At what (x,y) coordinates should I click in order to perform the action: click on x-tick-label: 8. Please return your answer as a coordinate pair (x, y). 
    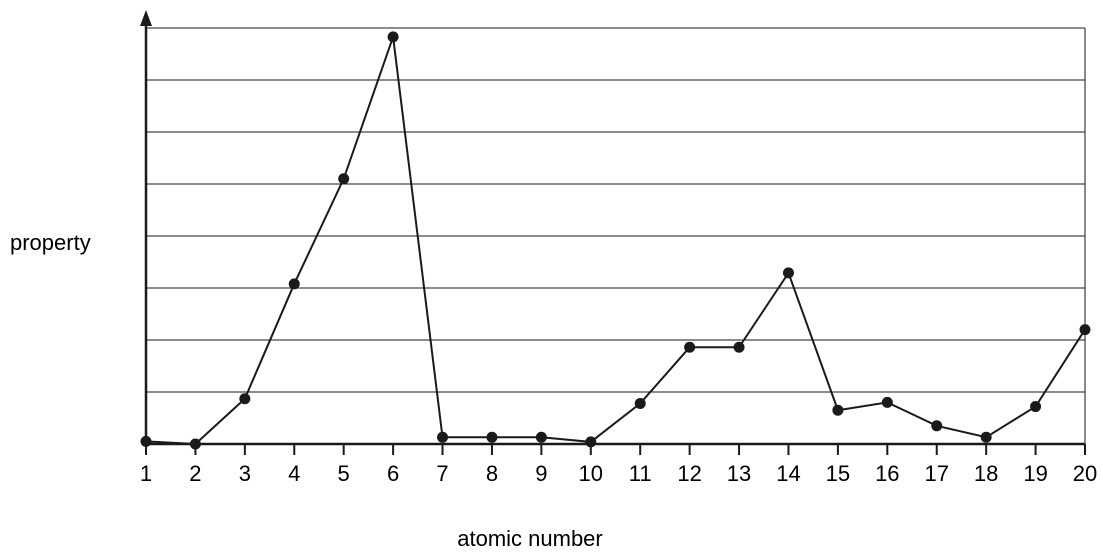
    Looking at the image, I should click on (492, 473).